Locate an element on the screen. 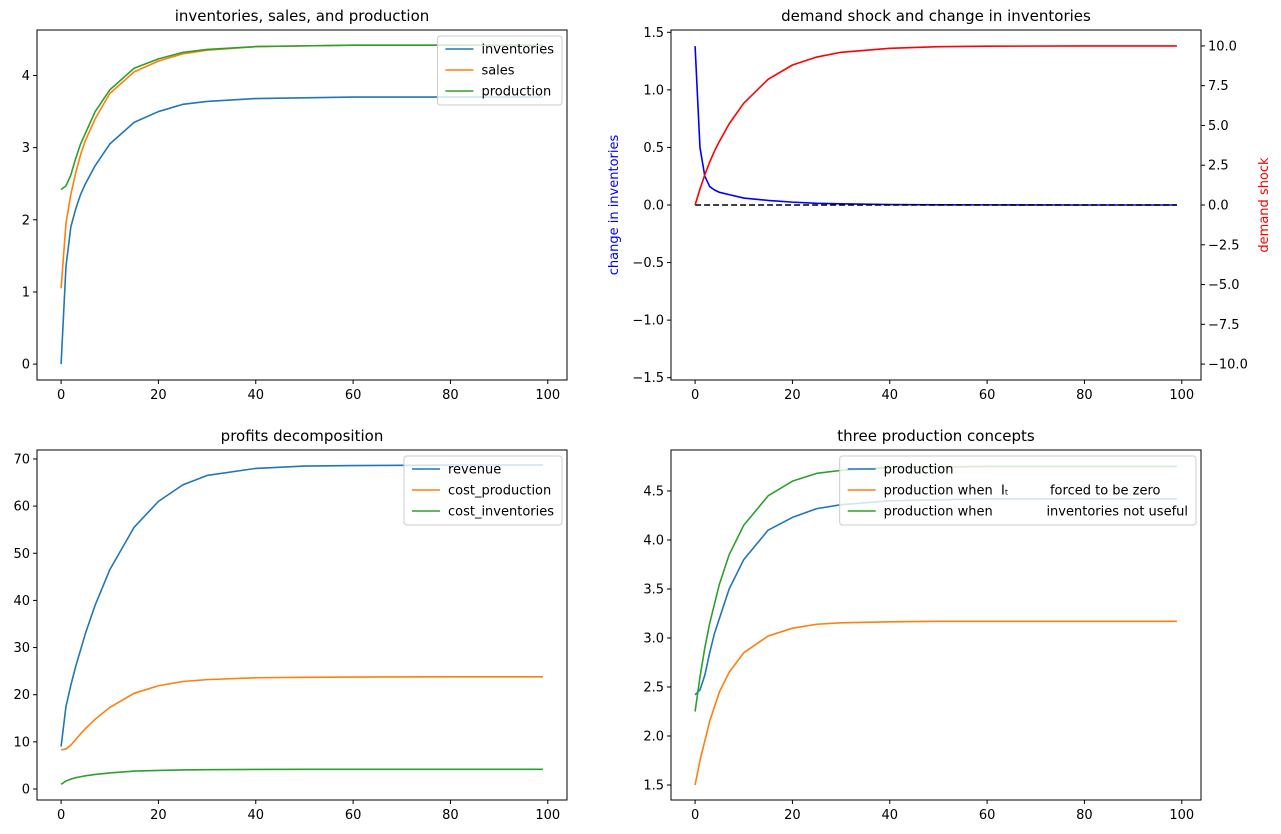 This screenshot has width=1281, height=834. legend-label: cost_production is located at coordinates (499, 491).